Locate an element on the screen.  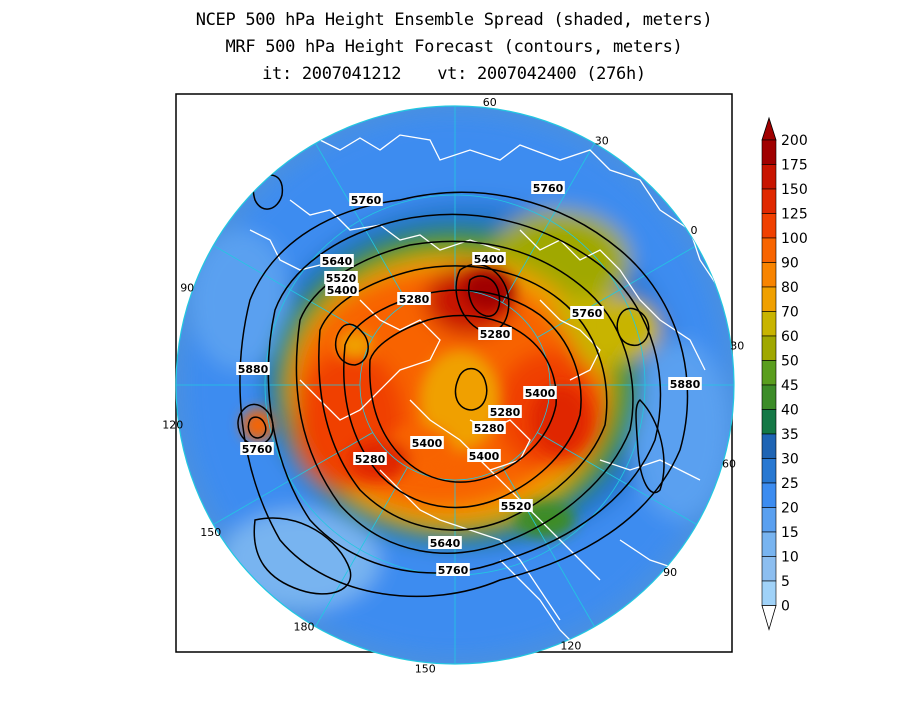
colorbar-label: 100 is located at coordinates (794, 239).